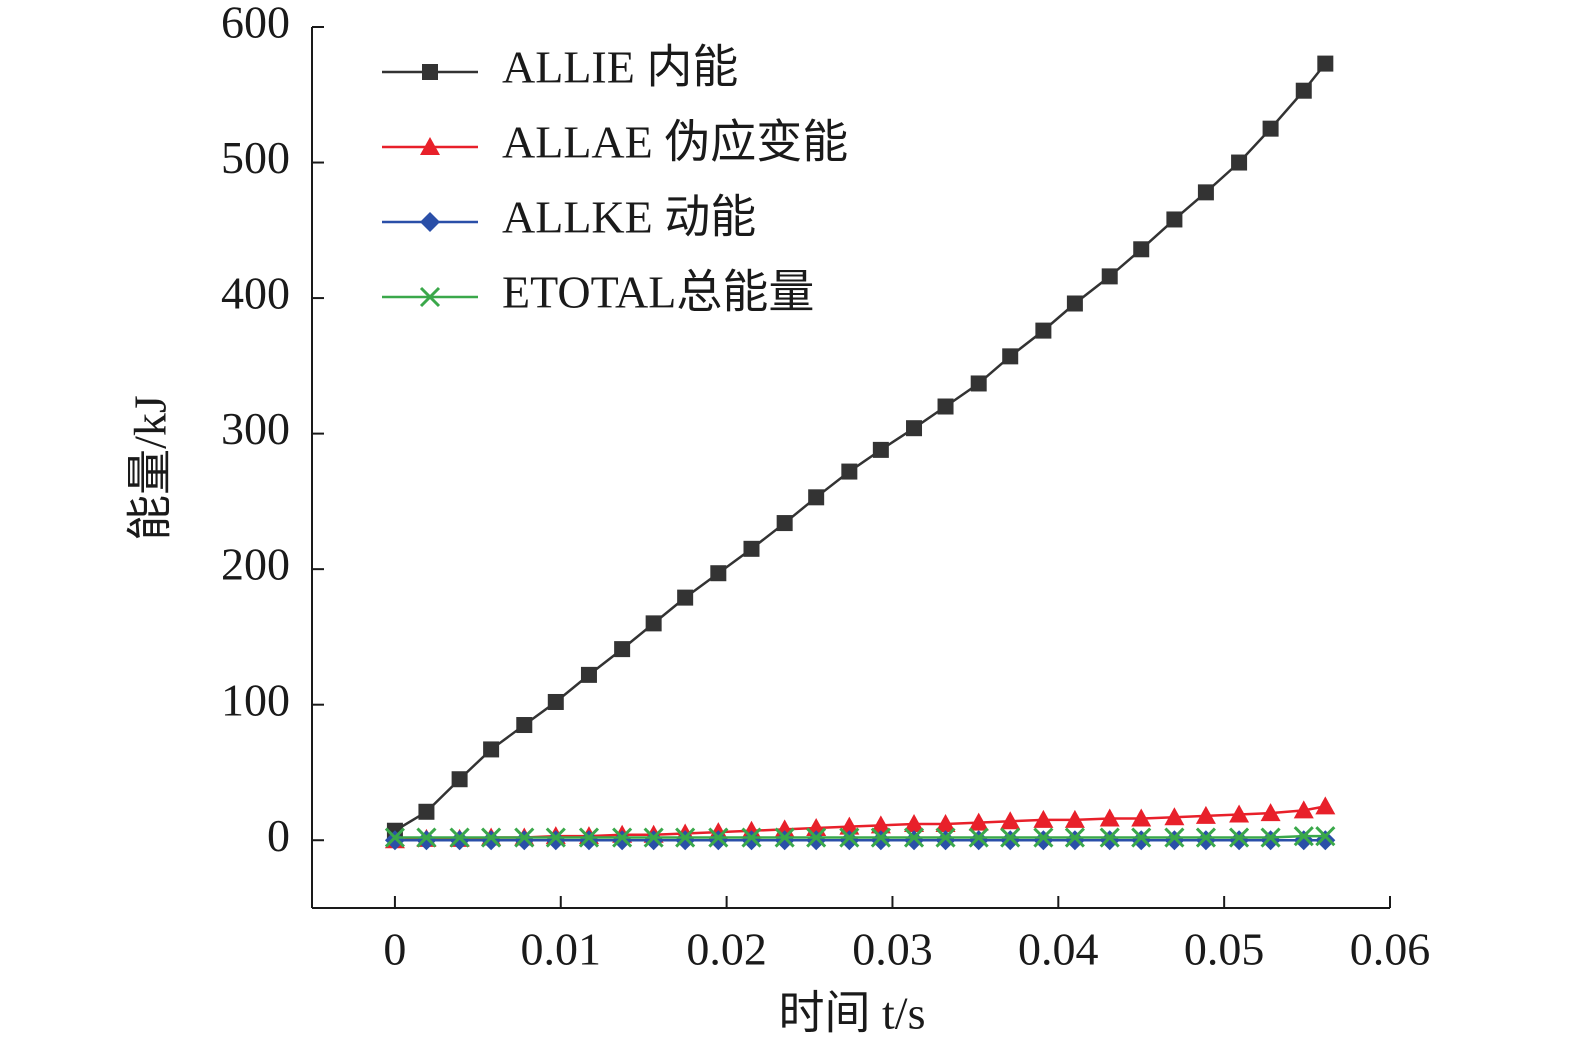  What do you see at coordinates (255, 24) in the screenshot?
I see `y-tick-label: 600` at bounding box center [255, 24].